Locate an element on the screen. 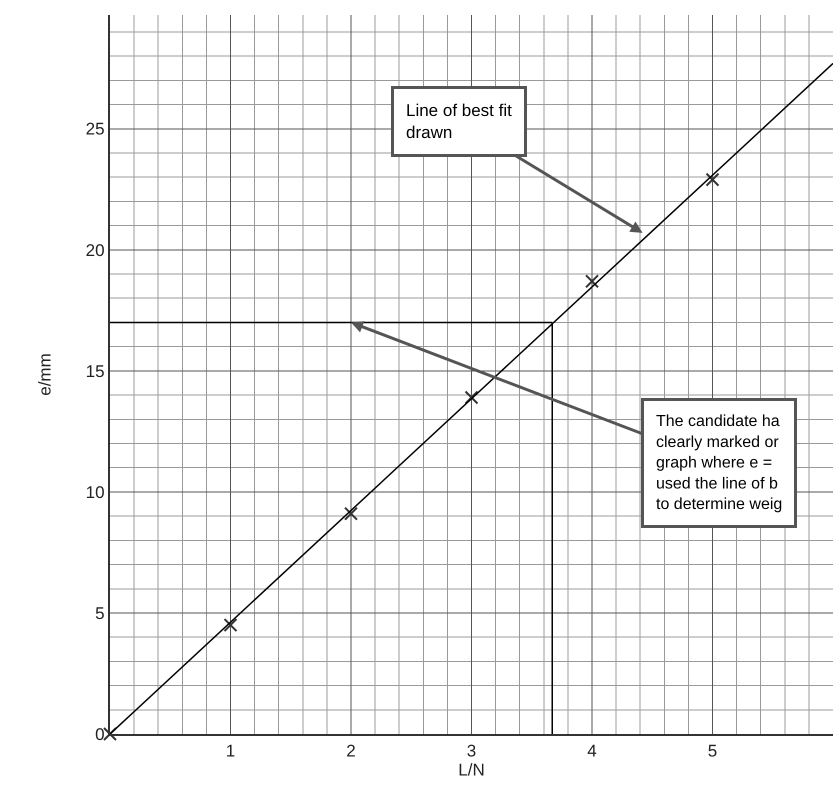 The height and width of the screenshot is (794, 837). x-tick-label: 3 is located at coordinates (471, 750).